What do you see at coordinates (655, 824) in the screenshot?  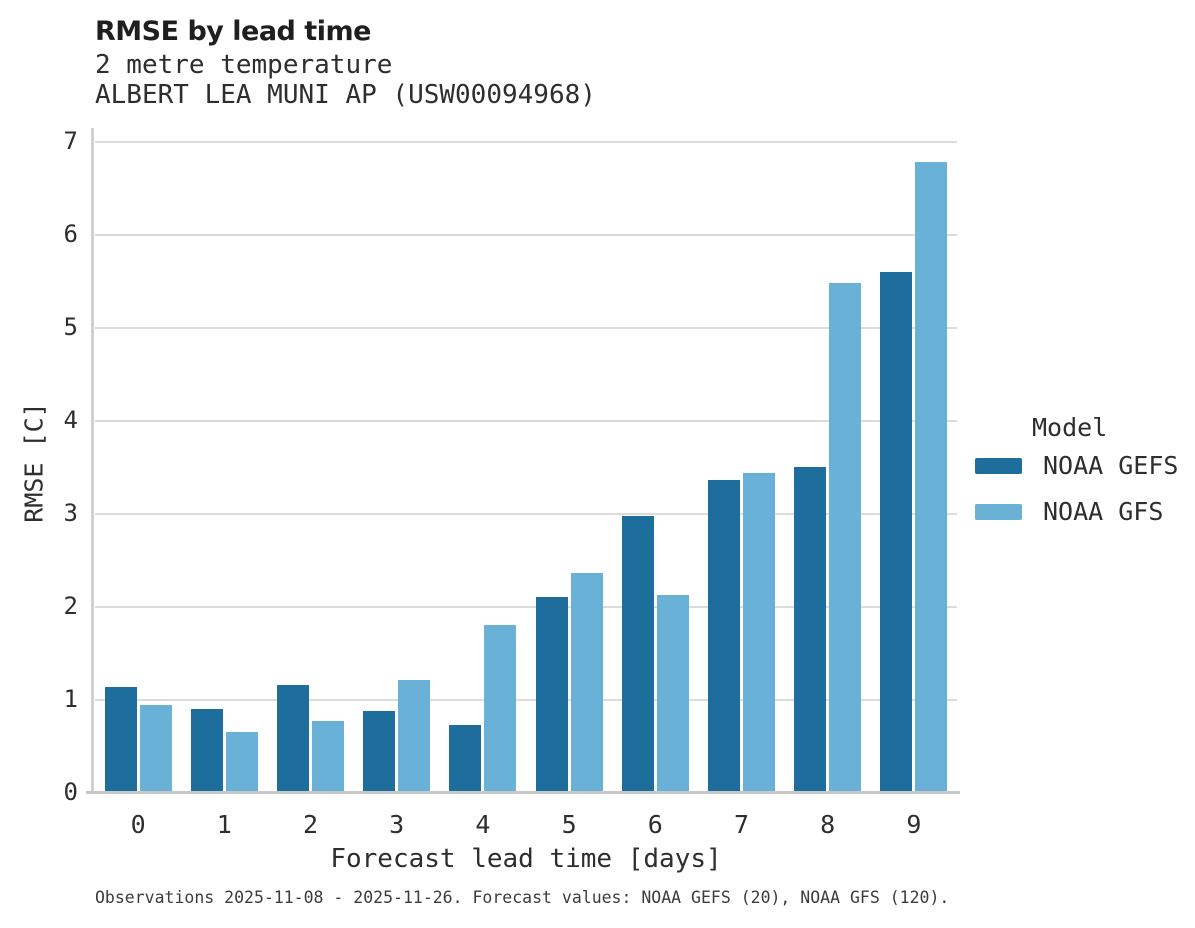 I see `x-tick-6: 6` at bounding box center [655, 824].